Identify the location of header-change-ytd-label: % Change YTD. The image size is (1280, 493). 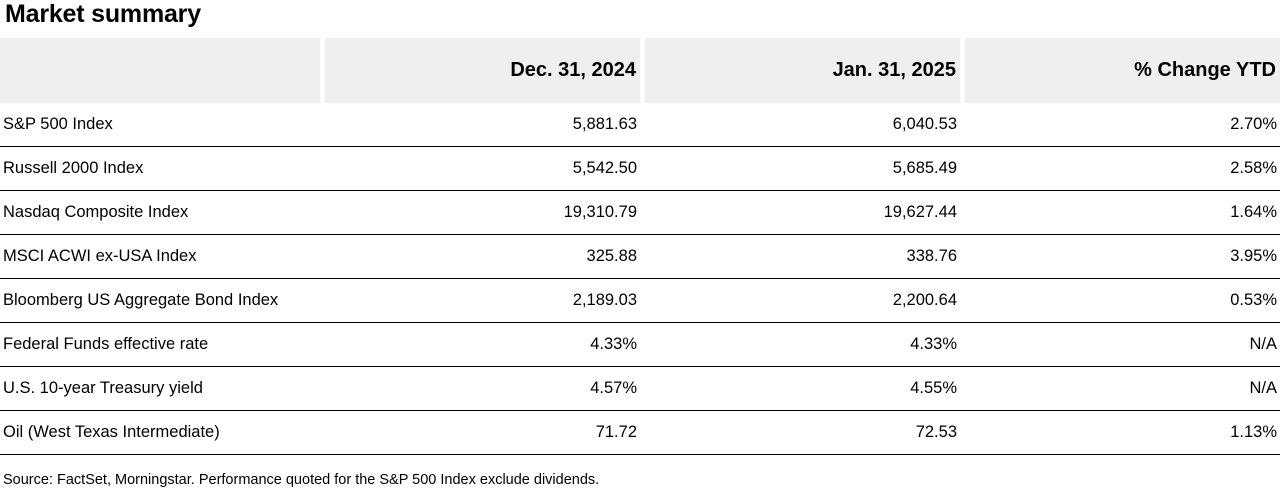
(1122, 70).